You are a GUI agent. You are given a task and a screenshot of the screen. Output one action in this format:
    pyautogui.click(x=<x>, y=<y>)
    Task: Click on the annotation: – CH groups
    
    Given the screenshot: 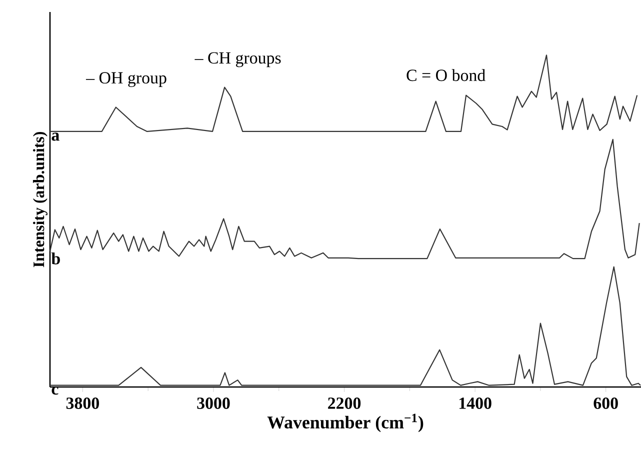 What is the action you would take?
    pyautogui.click(x=237, y=60)
    